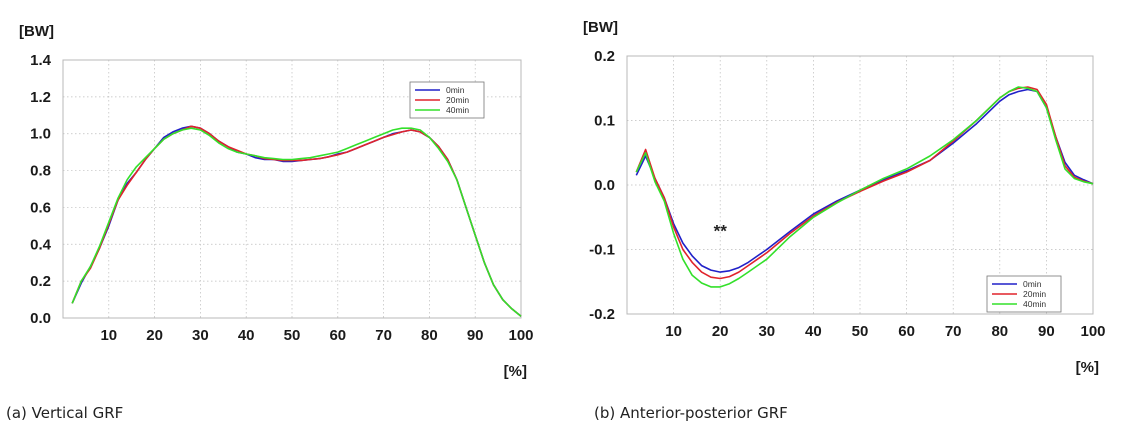 Image resolution: width=1125 pixels, height=443 pixels. Describe the element at coordinates (604, 121) in the screenshot. I see `y-tick-label: 0.1` at that location.